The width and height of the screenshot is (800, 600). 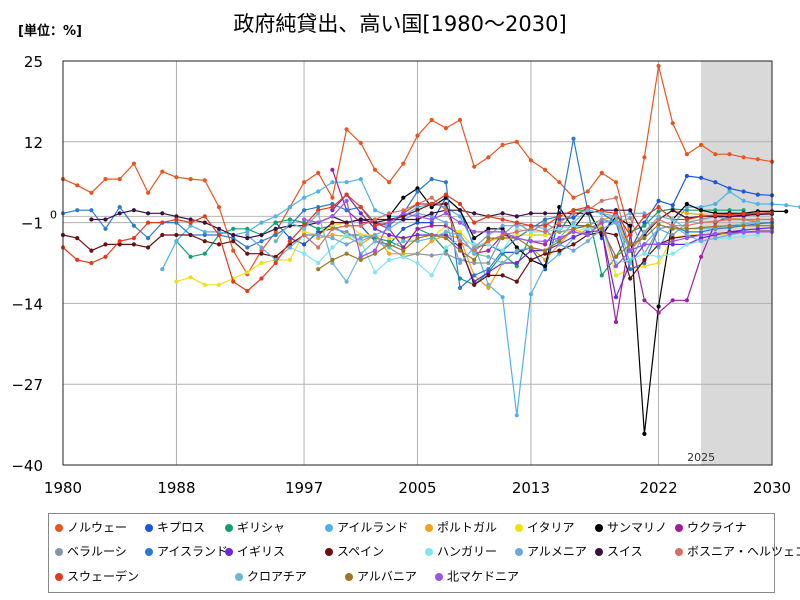 I want to click on legend-item: アイスランド, so click(x=186, y=551).